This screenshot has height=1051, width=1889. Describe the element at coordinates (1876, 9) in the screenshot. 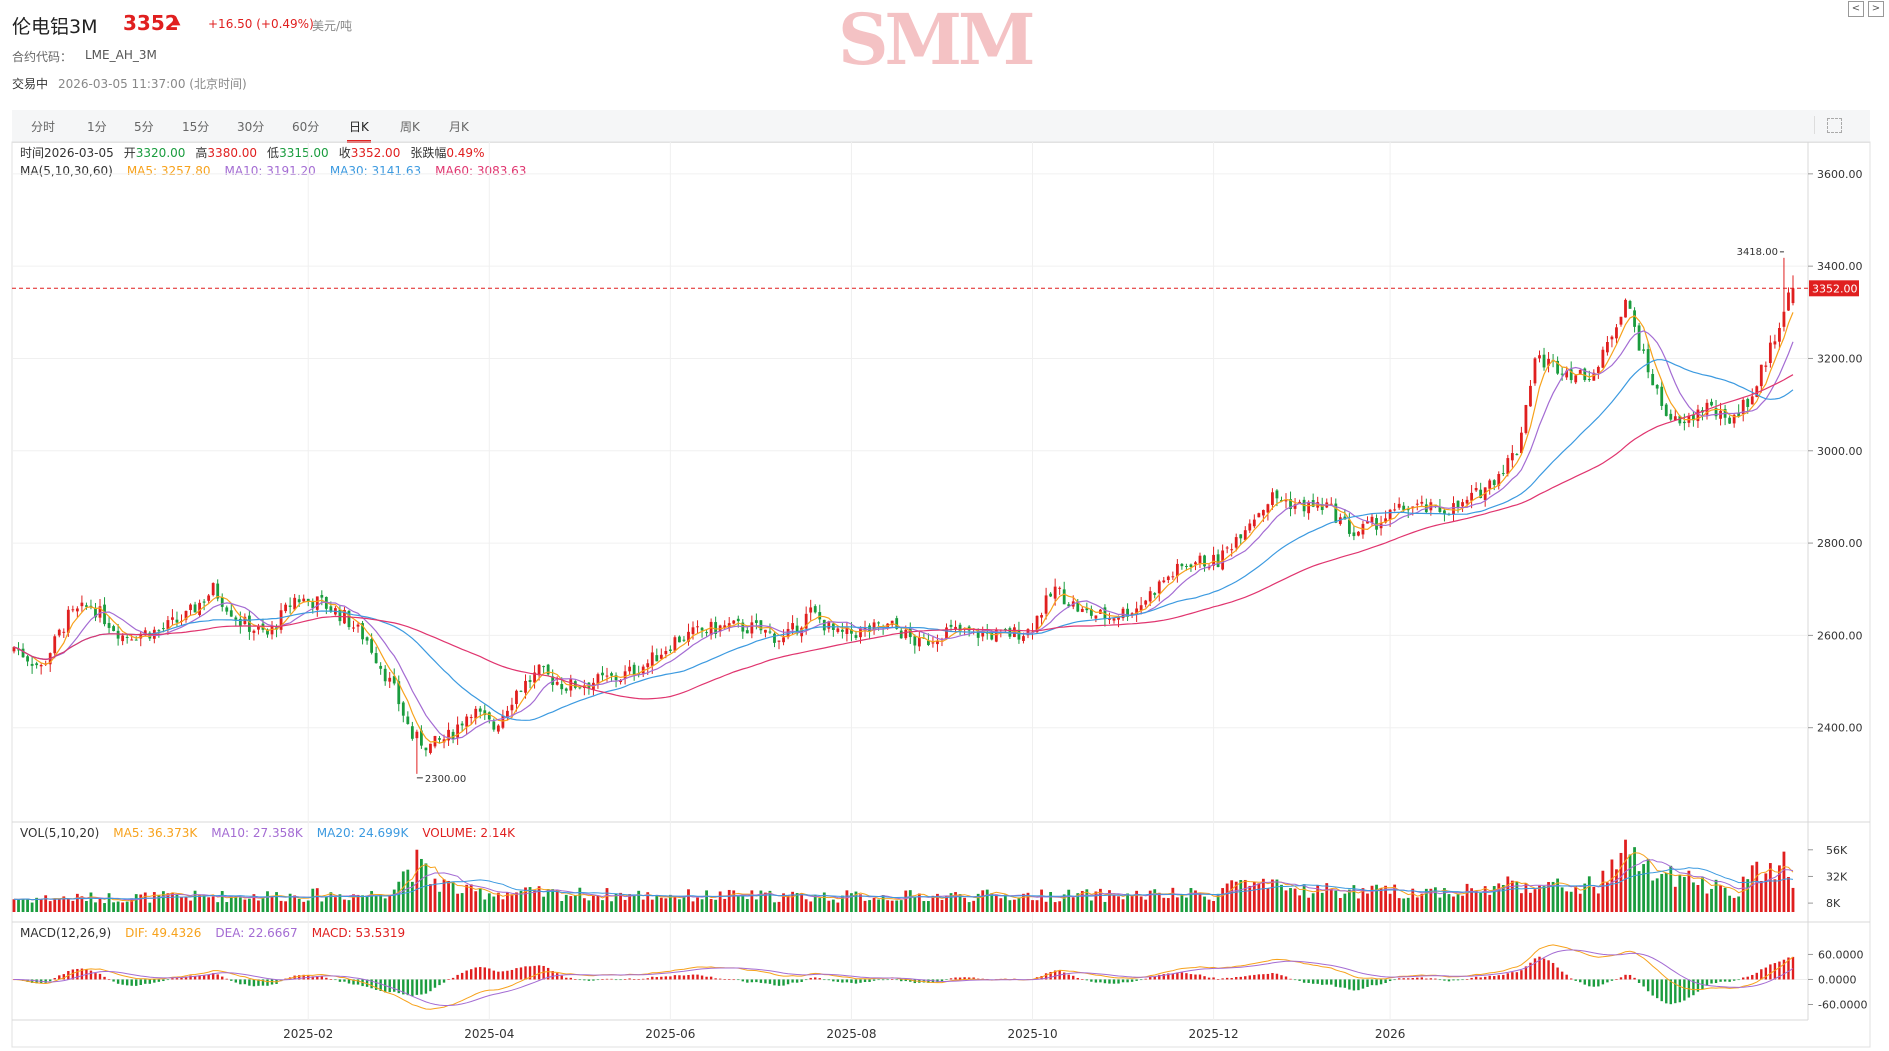

I see `next-arrow-icon: >` at that location.